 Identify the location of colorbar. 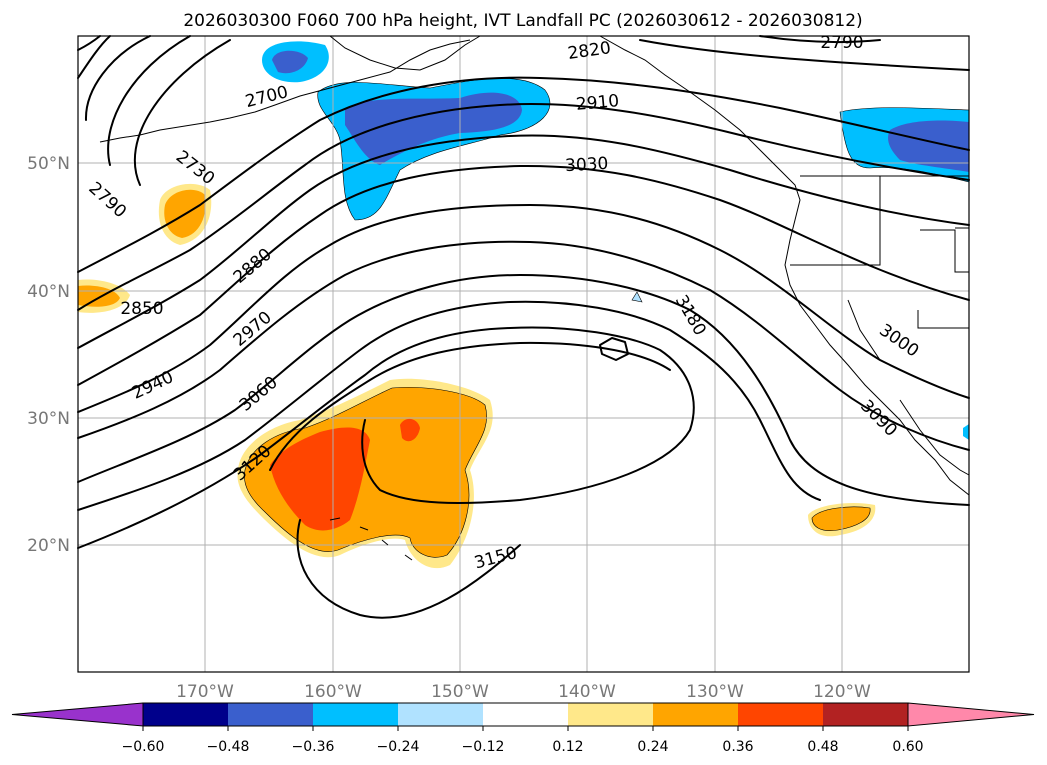
(523, 714).